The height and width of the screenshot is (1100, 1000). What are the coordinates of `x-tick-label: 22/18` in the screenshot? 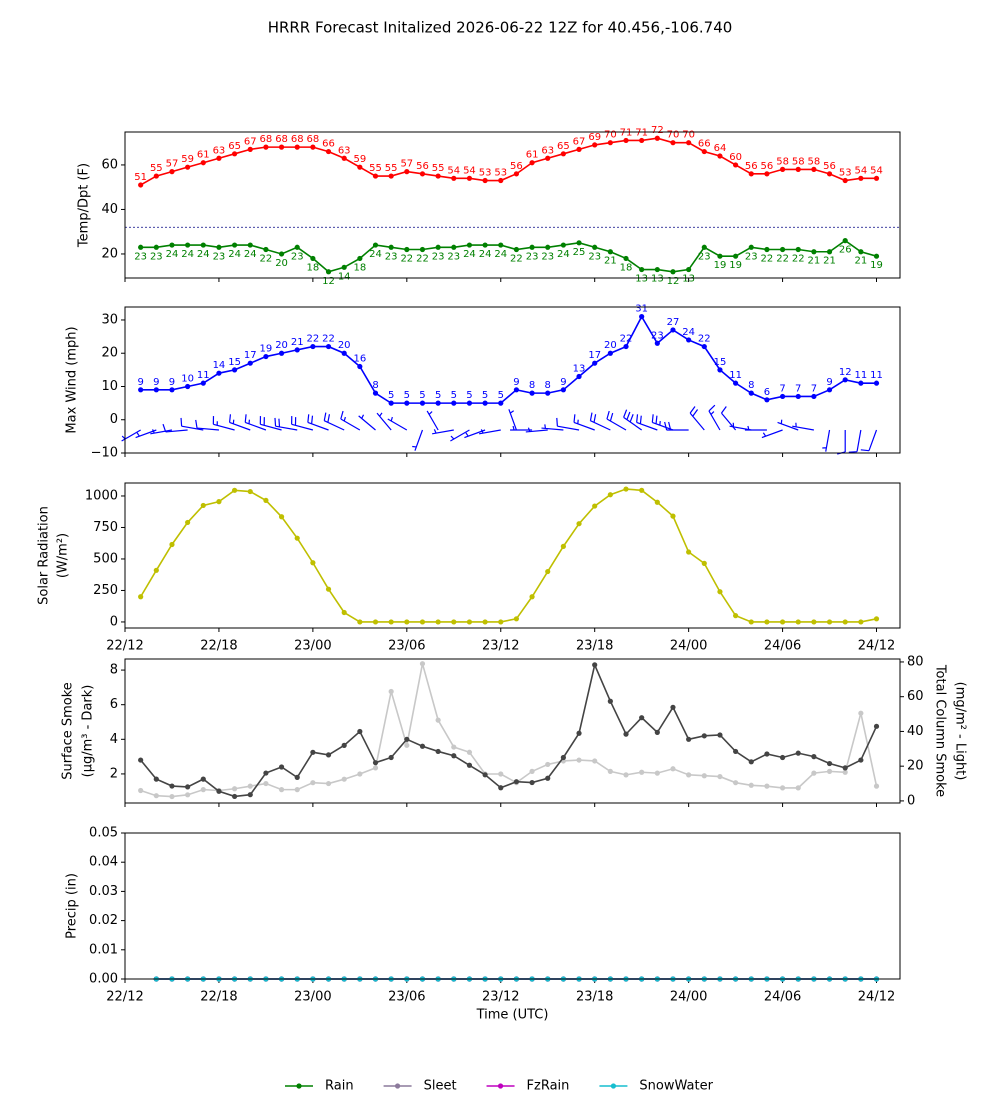 It's located at (218, 646).